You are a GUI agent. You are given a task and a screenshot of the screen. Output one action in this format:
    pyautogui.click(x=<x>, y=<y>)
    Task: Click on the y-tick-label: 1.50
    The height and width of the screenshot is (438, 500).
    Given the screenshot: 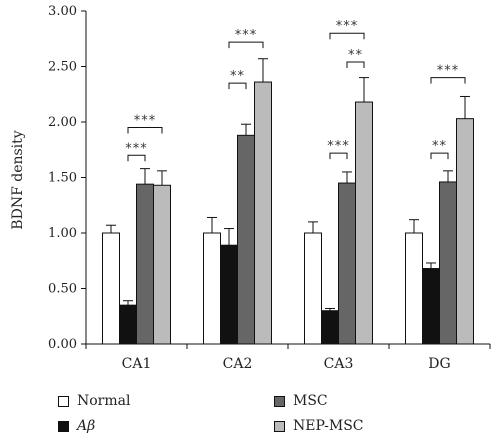 What is the action you would take?
    pyautogui.click(x=62, y=178)
    